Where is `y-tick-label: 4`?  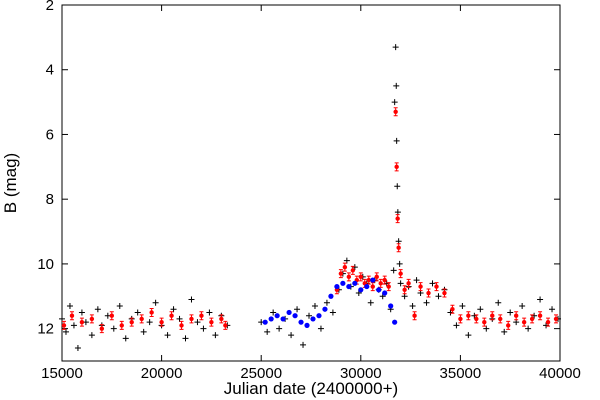
y-tick-label: 4 is located at coordinates (50, 70).